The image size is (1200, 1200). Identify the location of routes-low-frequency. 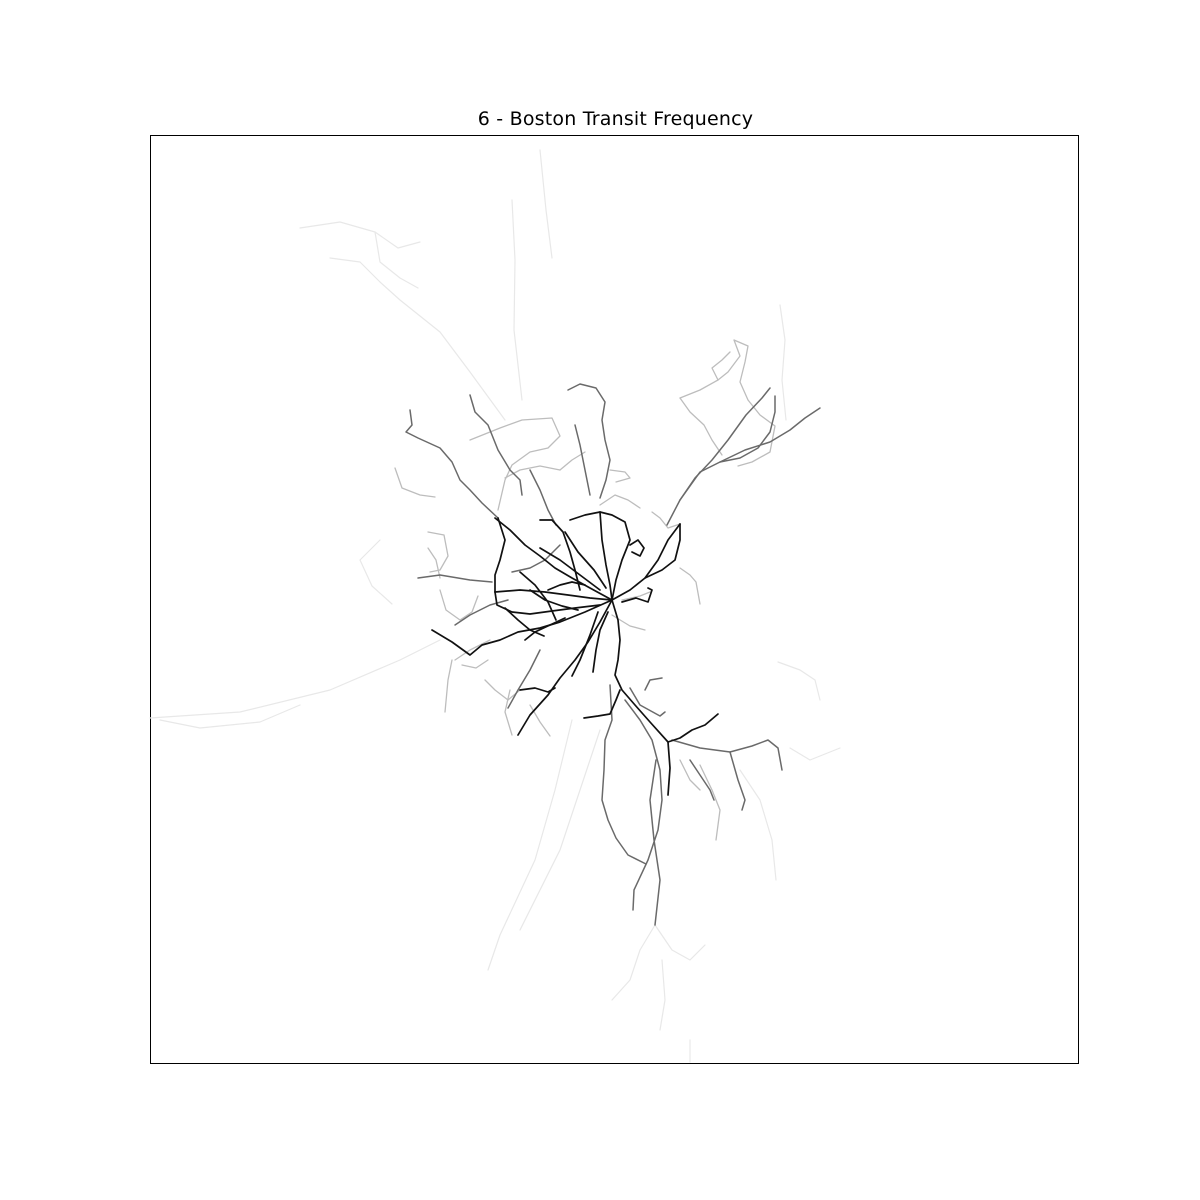
(585, 590).